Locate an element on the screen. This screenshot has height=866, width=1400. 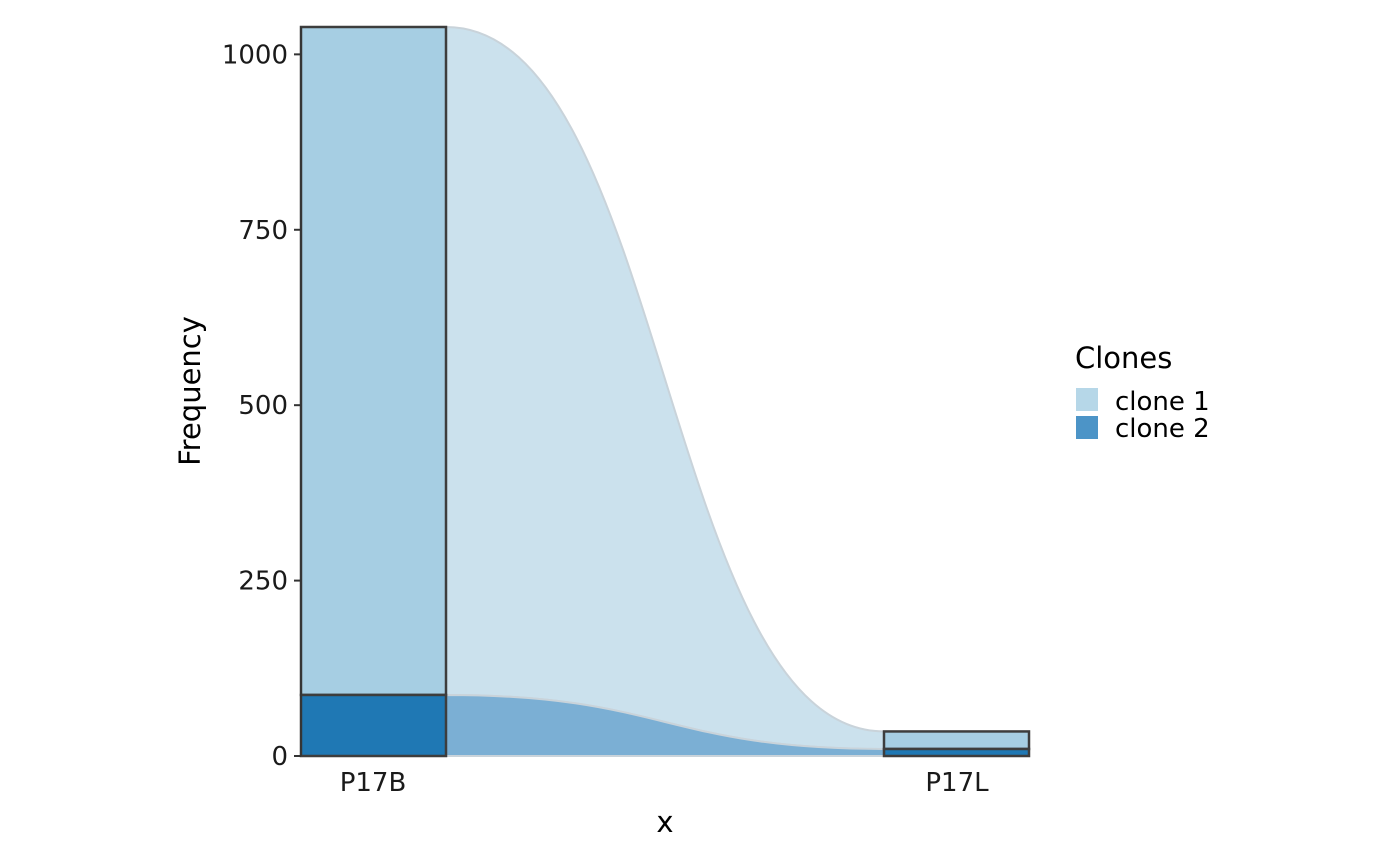
y-axis: 0 250 500 750 1000 is located at coordinates (262, 399).